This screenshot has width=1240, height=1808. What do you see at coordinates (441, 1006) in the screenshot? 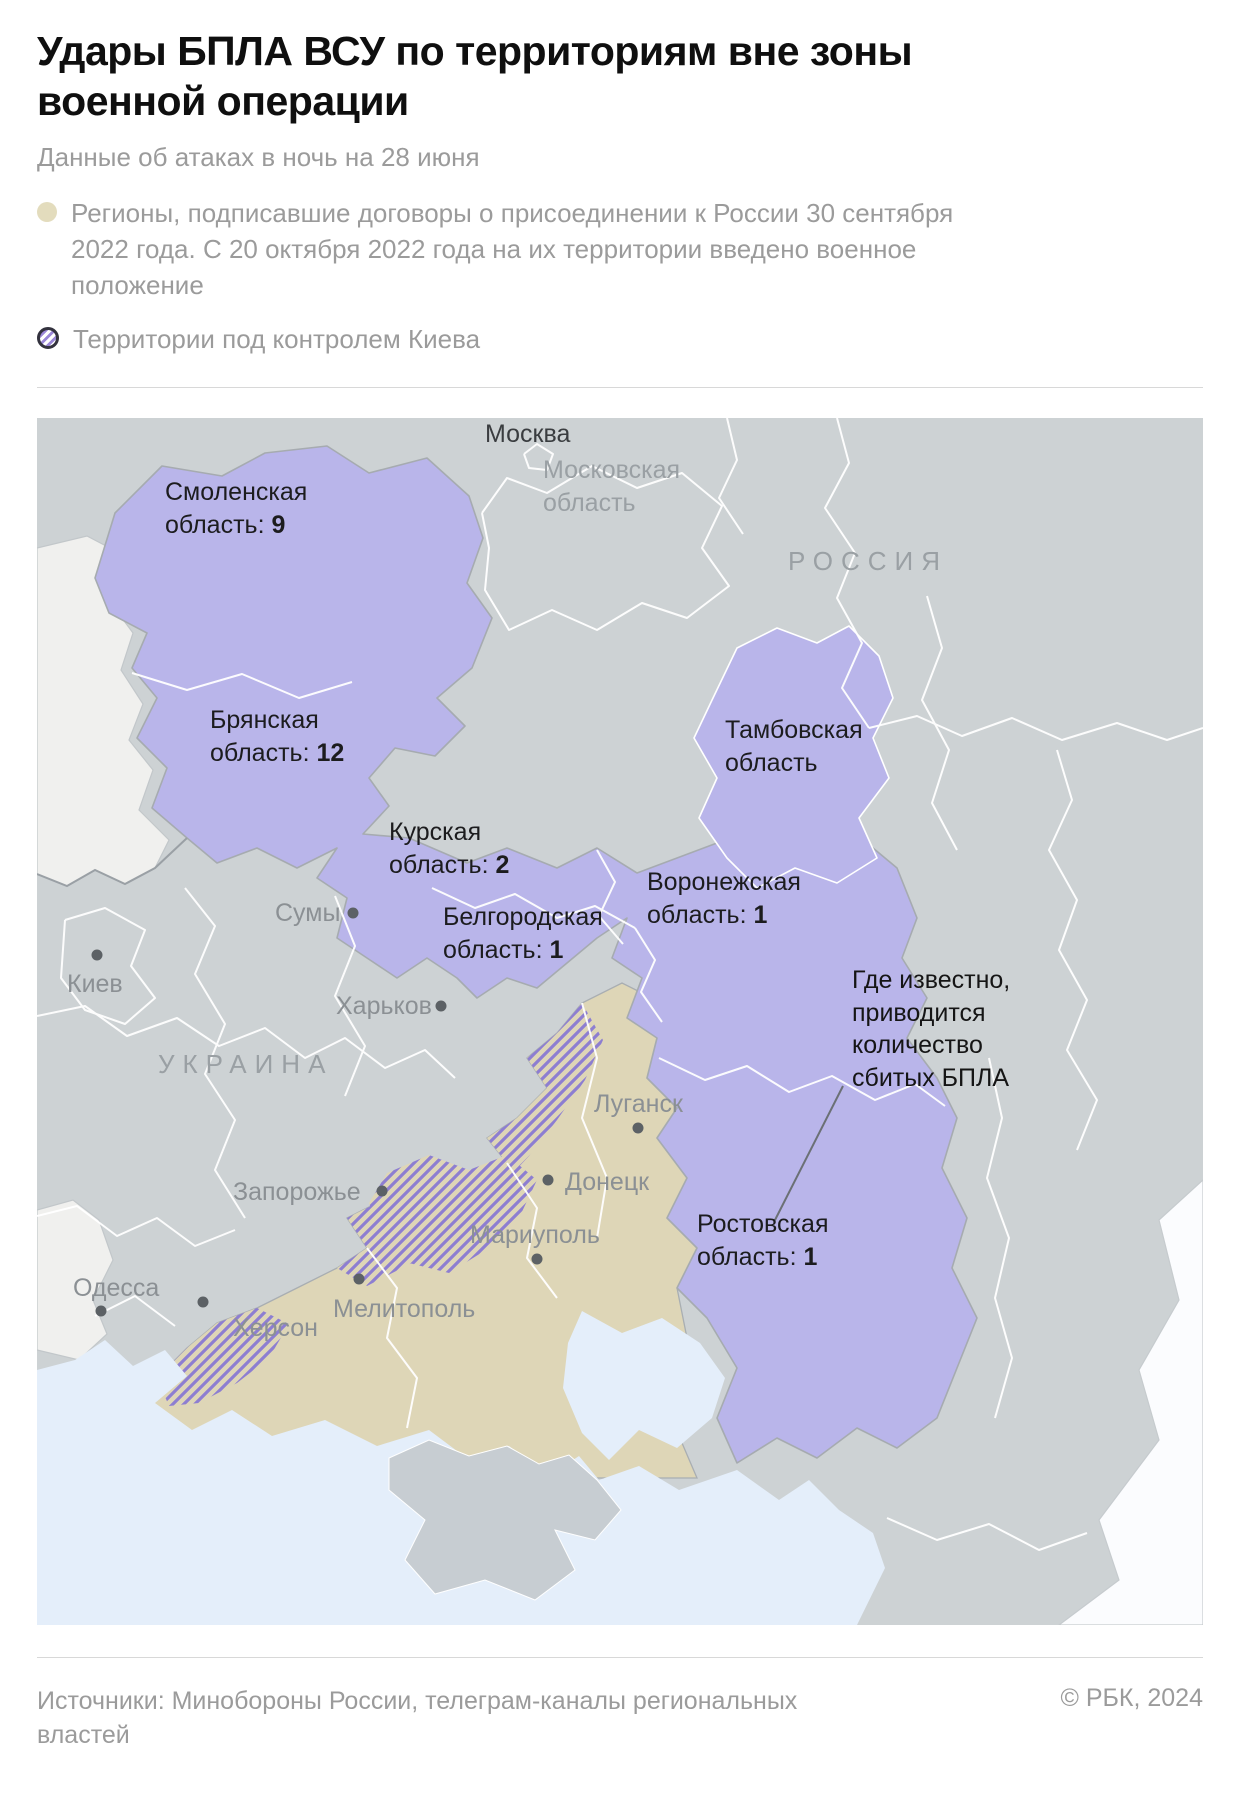
I see `city-dot-kharkiv` at bounding box center [441, 1006].